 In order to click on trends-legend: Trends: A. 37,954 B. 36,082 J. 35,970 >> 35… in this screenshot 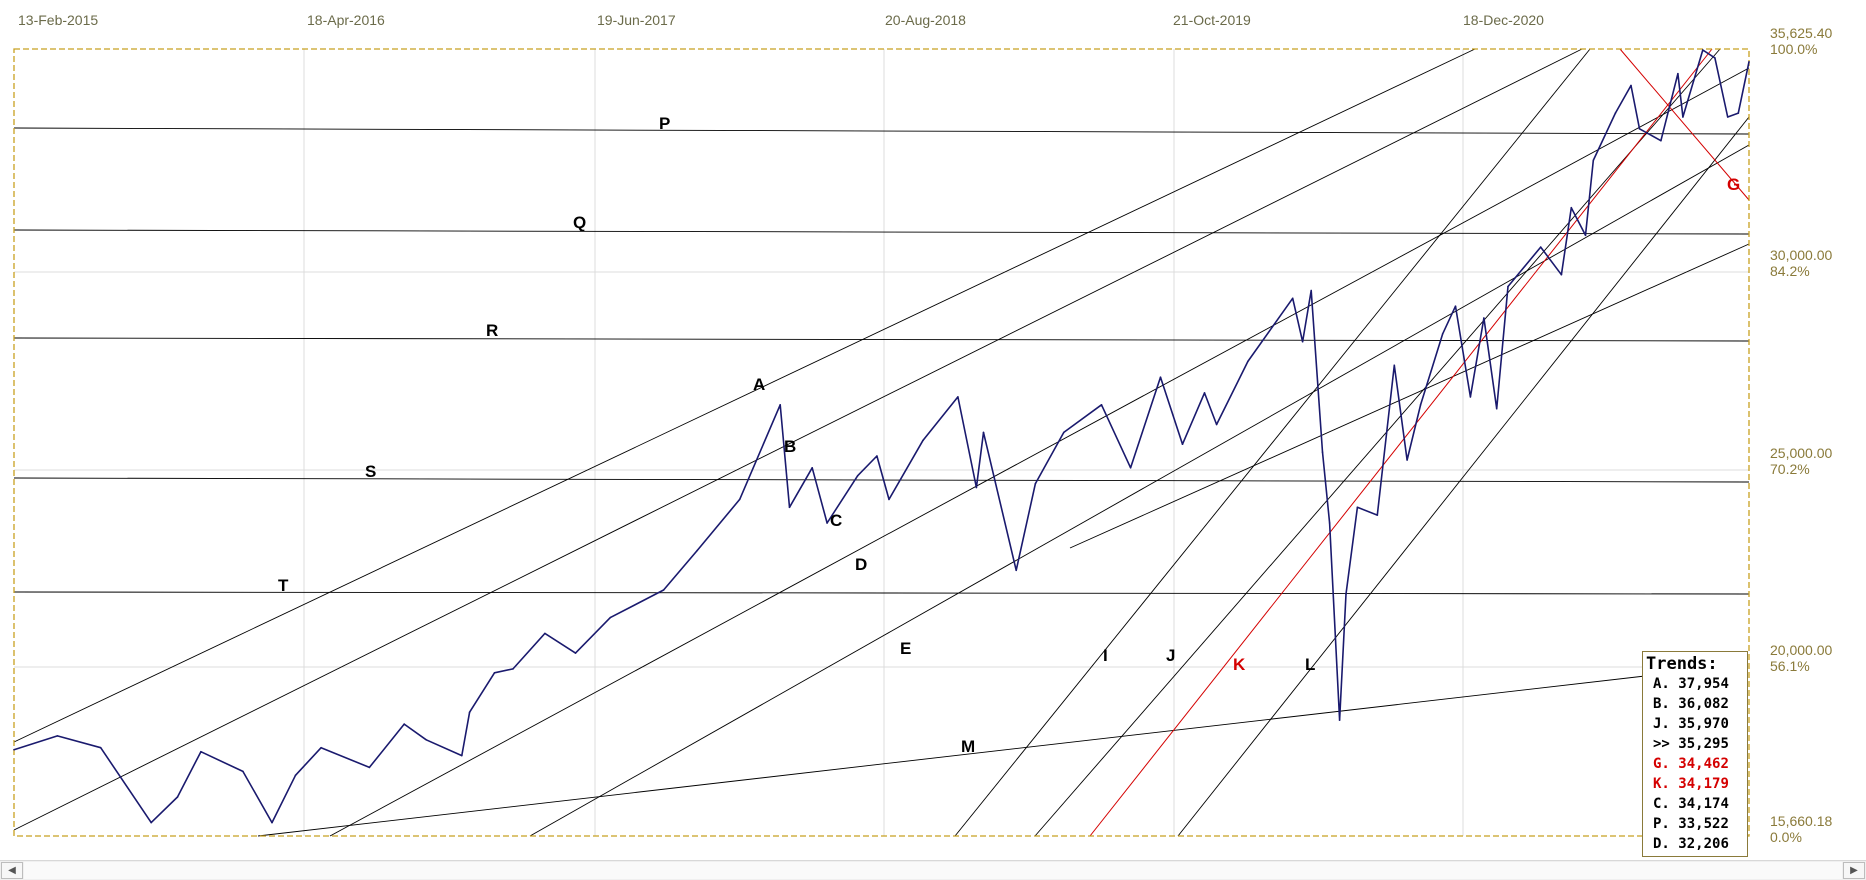, I will do `click(1695, 754)`.